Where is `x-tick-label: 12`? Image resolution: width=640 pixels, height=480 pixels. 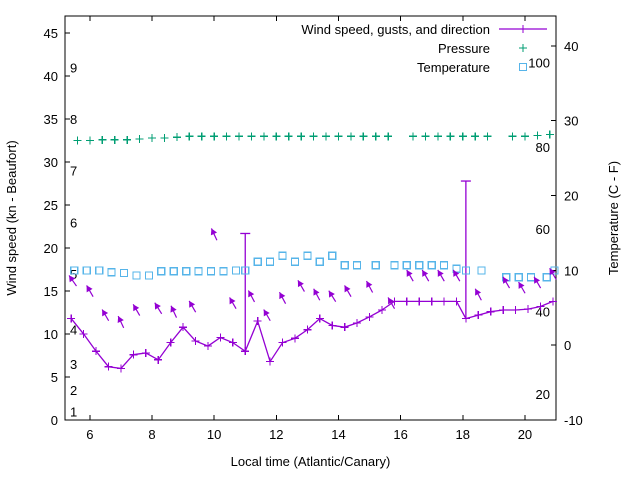
x-tick-label: 12 is located at coordinates (276, 434).